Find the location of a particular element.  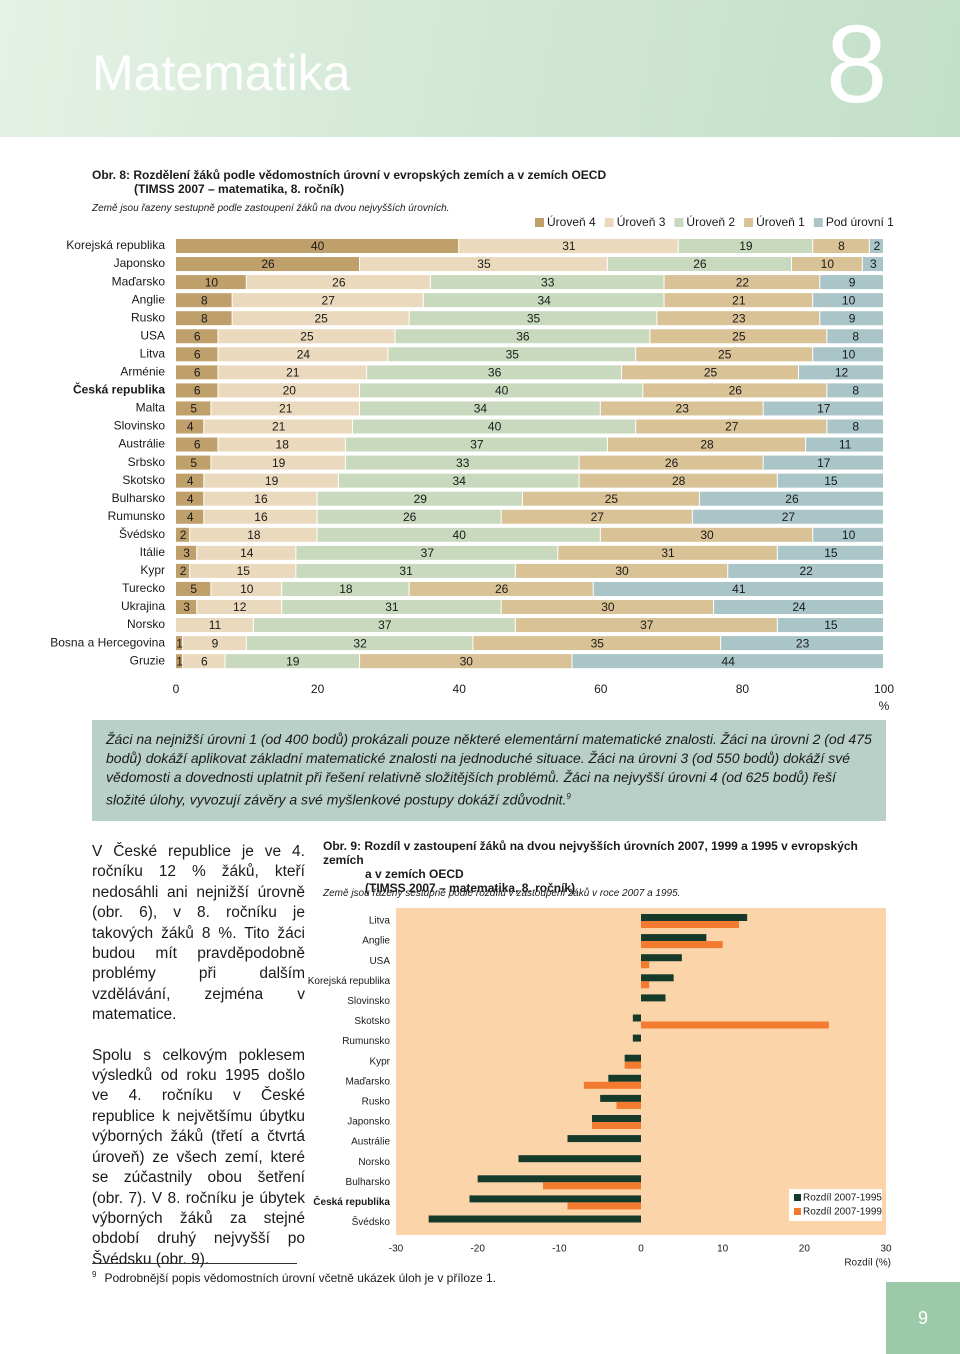

page-title: Matematika is located at coordinates (221, 73).